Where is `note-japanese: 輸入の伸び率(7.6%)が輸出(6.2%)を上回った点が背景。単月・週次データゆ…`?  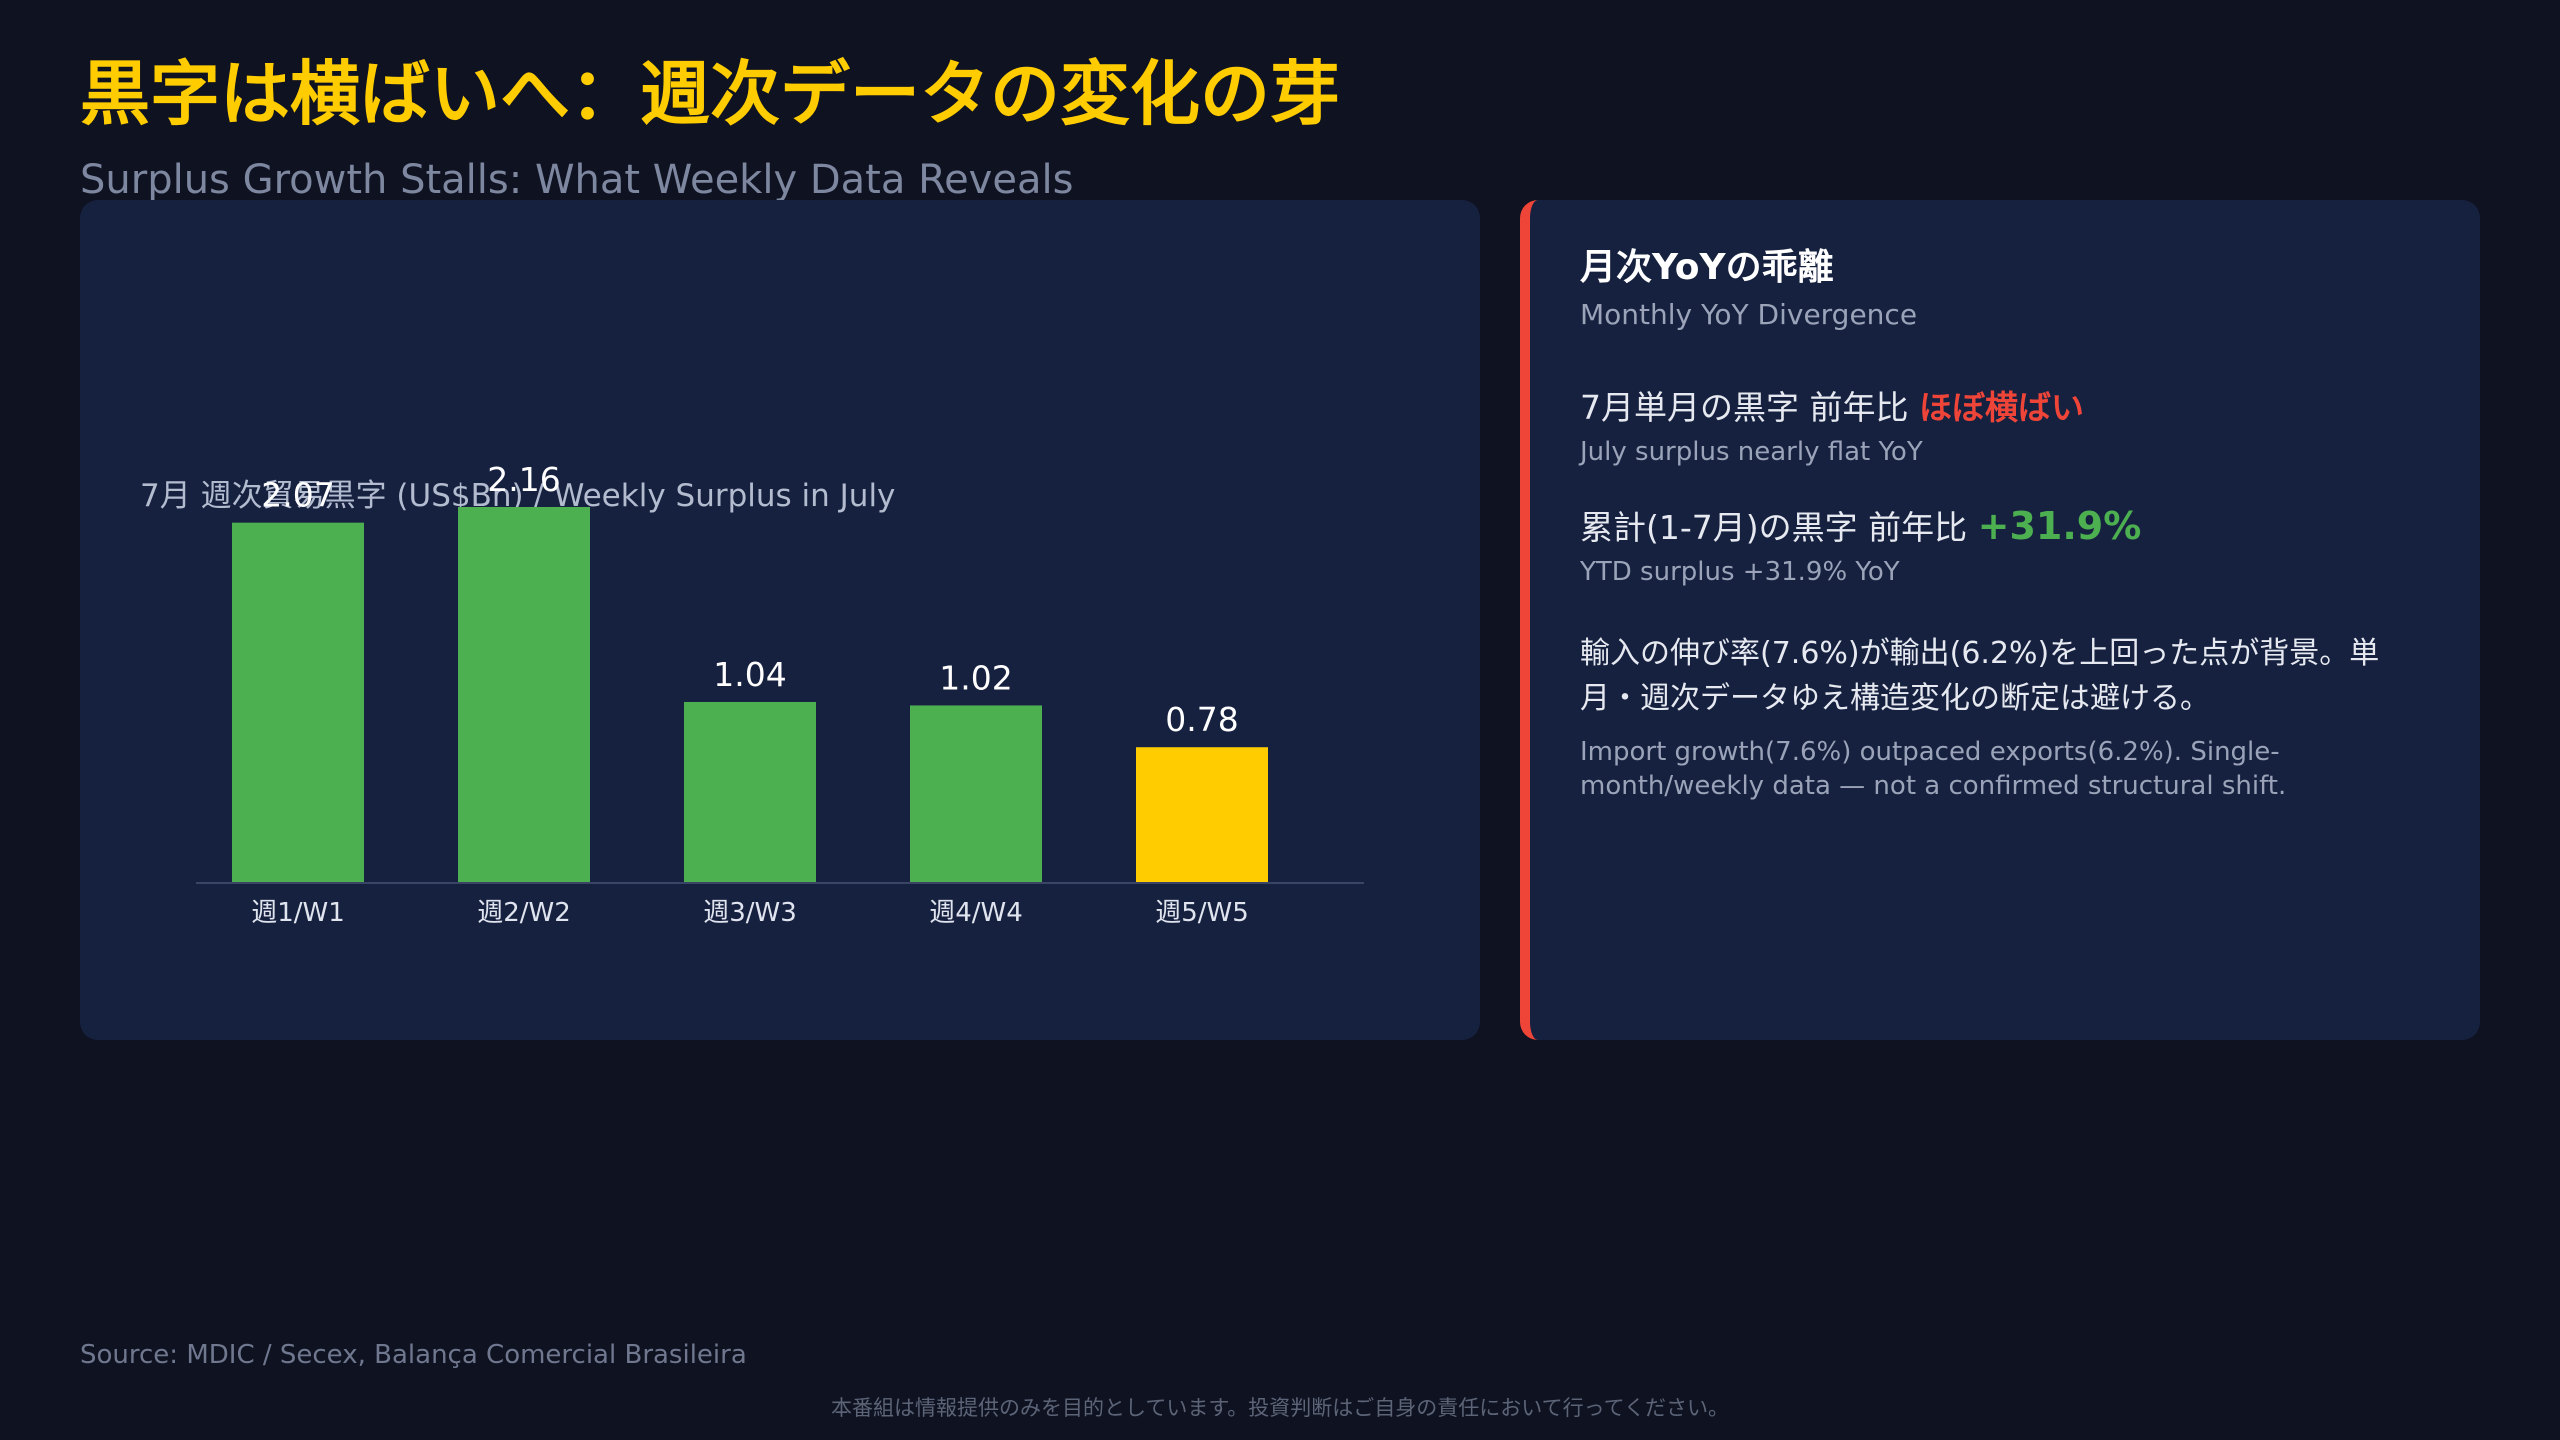
note-japanese: 輸入の伸び率(7.6%)が輸出(6.2%)を上回った点が背景。単月・週次データゆ… is located at coordinates (1980, 676).